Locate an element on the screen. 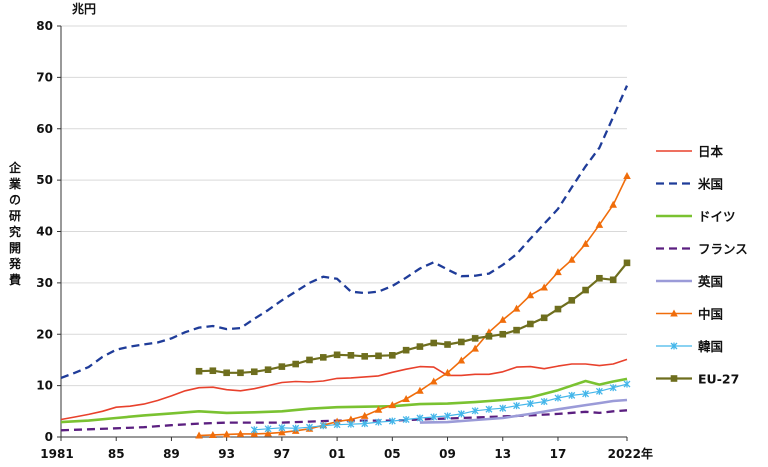 The image size is (768, 467). legend-item: フランス is located at coordinates (702, 249).